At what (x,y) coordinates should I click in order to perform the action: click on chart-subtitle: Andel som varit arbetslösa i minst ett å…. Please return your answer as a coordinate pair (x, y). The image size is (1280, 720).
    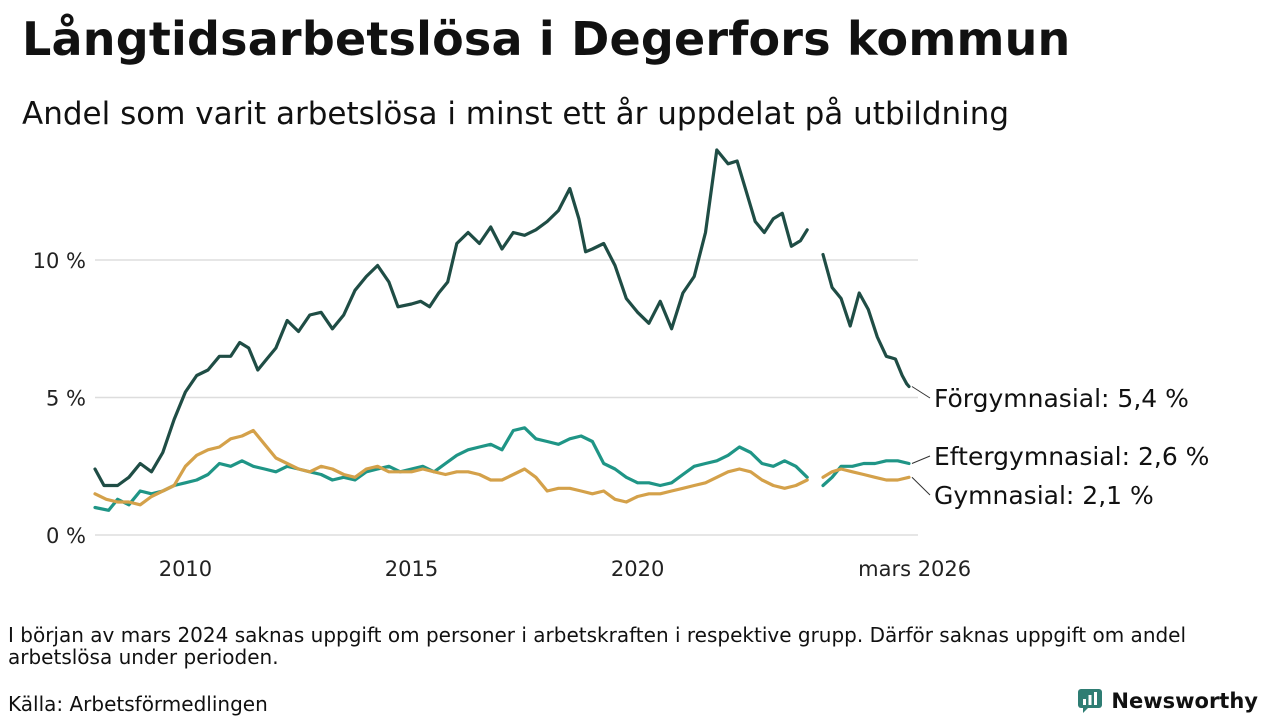
    Looking at the image, I should click on (516, 114).